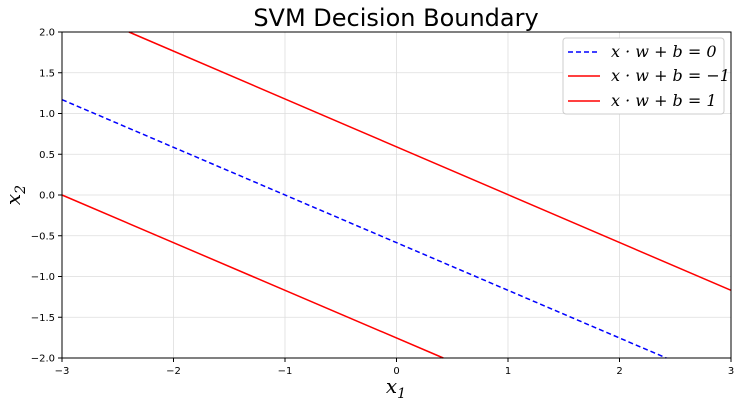 This screenshot has width=741, height=405. What do you see at coordinates (43, 277) in the screenshot?
I see `y-tick-label: −1.0` at bounding box center [43, 277].